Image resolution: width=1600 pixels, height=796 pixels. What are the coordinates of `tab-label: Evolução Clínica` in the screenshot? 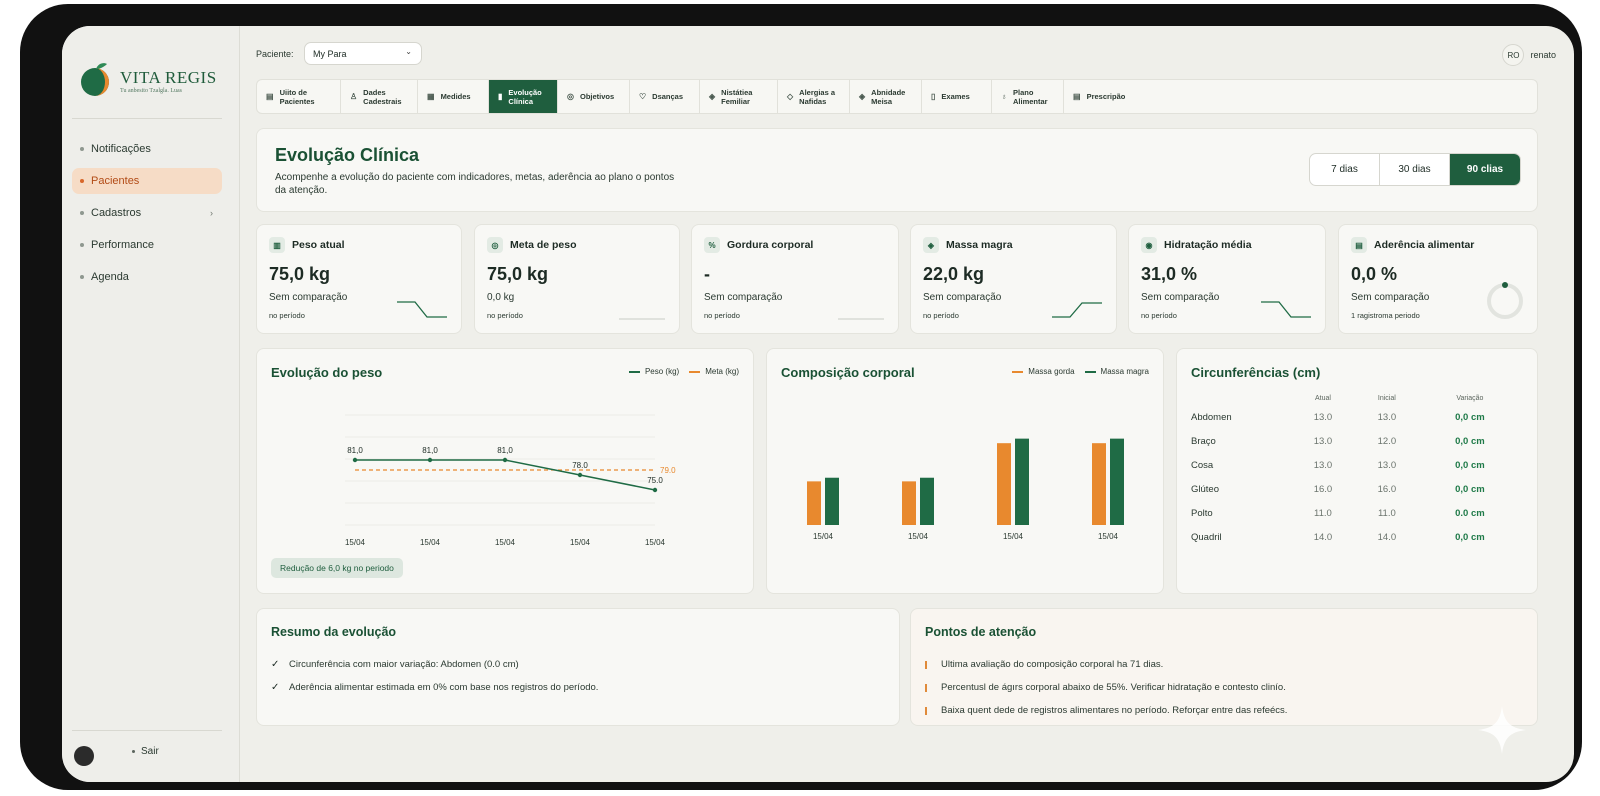 It's located at (525, 96).